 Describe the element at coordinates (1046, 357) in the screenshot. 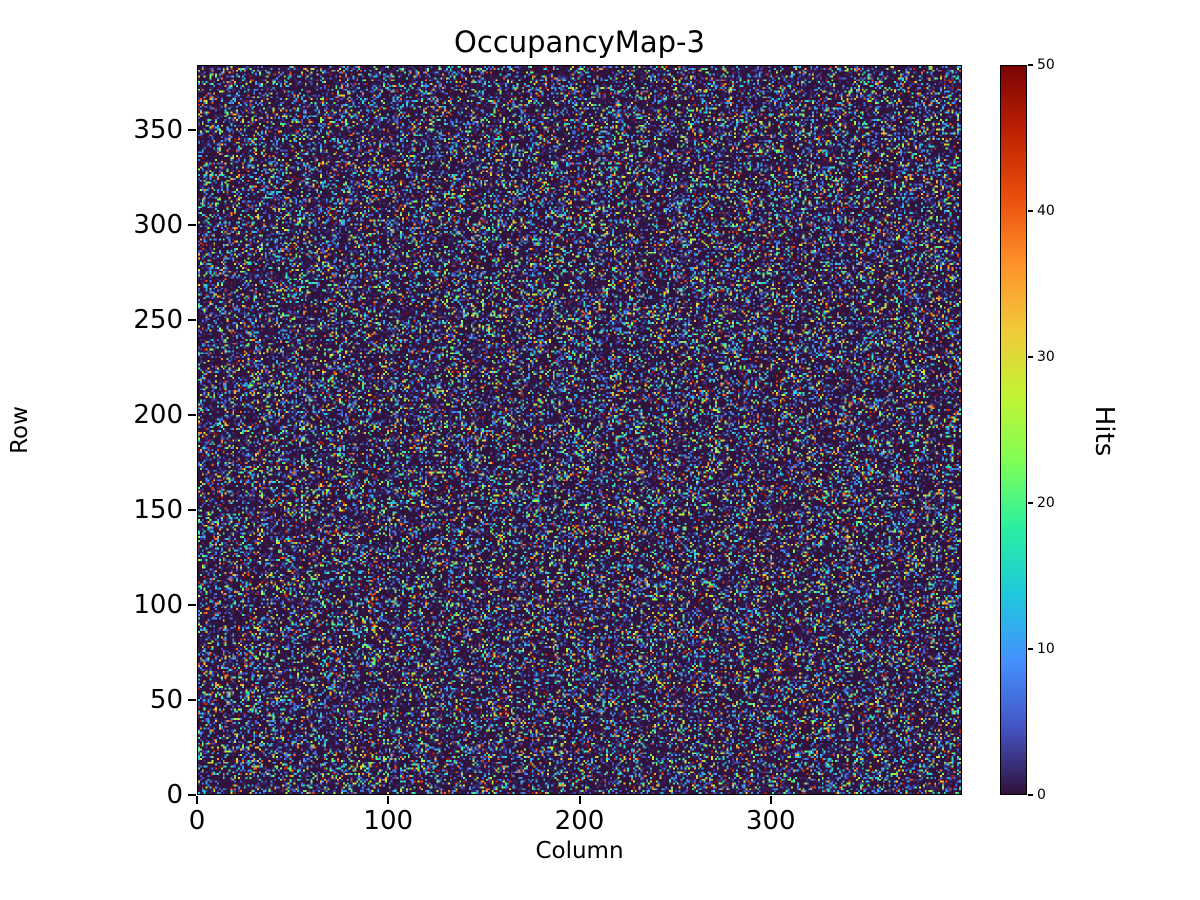

I see `colorbar-tick-label: 30` at that location.